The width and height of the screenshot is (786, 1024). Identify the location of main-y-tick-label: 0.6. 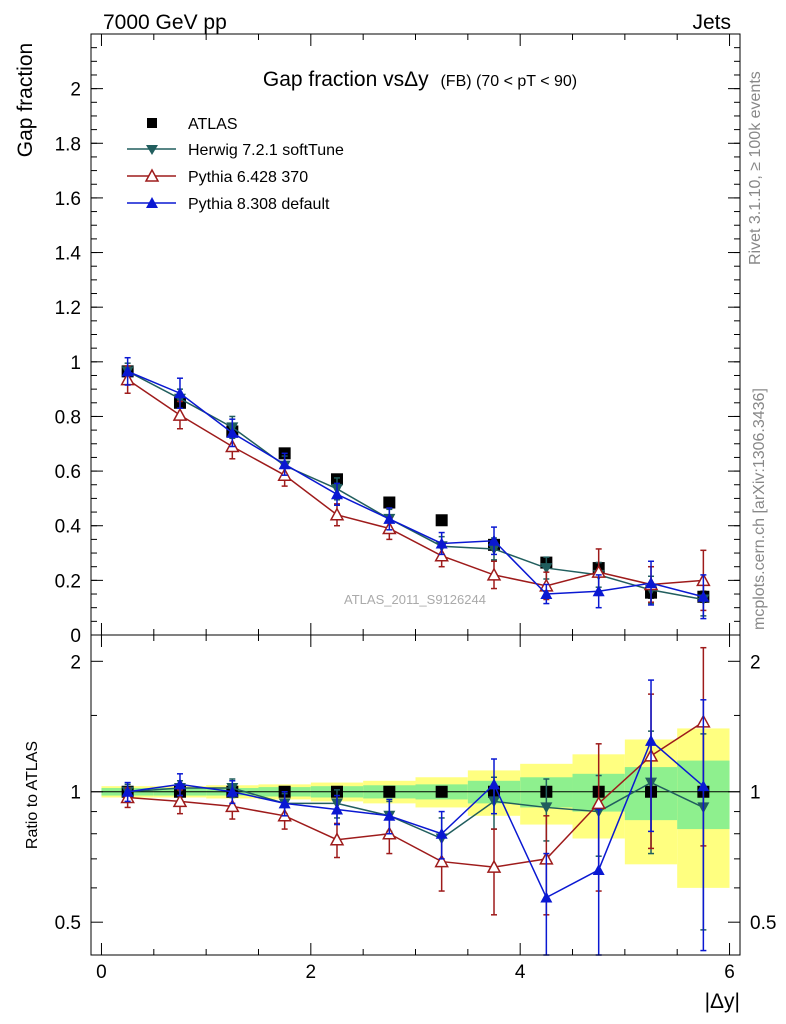
(68, 472).